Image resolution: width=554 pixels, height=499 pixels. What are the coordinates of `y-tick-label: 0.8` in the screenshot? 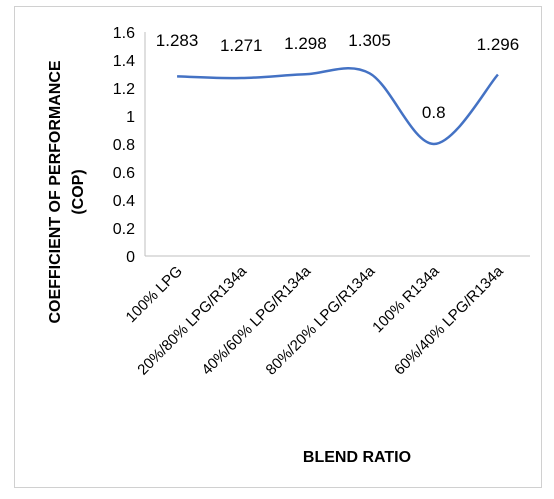 It's located at (124, 145).